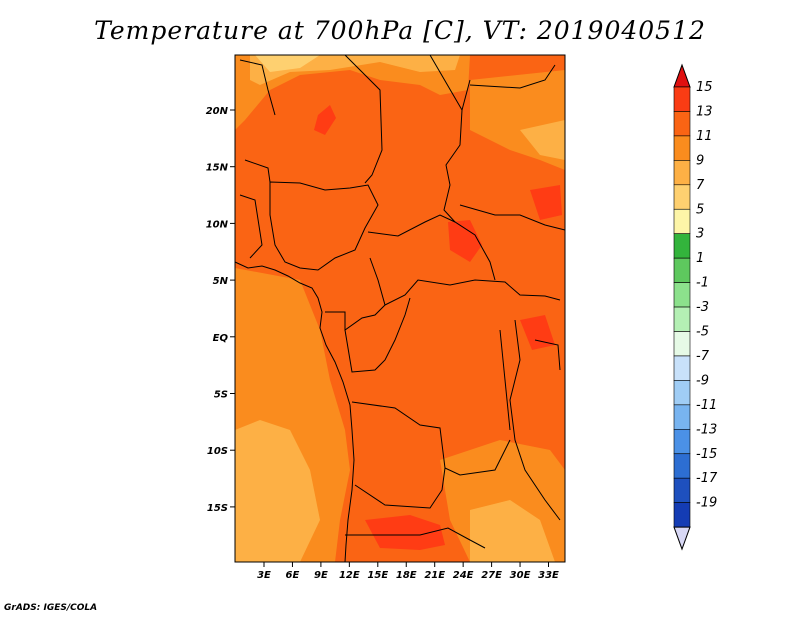  Describe the element at coordinates (548, 575) in the screenshot. I see `lon-tick-label: 33E` at that location.